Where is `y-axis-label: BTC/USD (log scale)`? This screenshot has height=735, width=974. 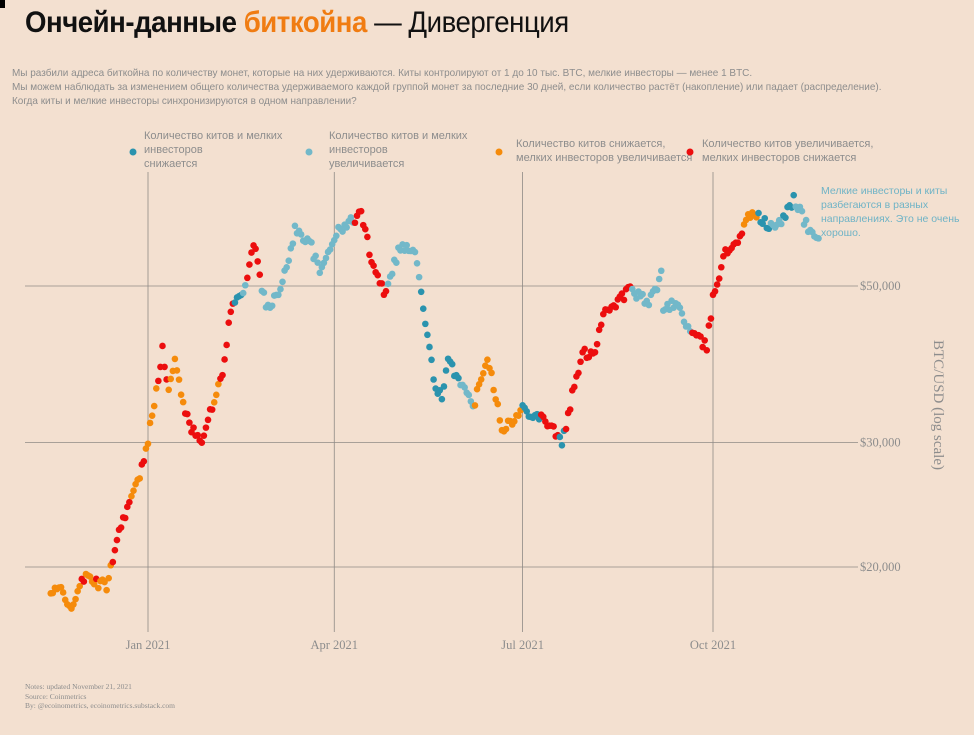 y-axis-label: BTC/USD (log scale) is located at coordinates (938, 405).